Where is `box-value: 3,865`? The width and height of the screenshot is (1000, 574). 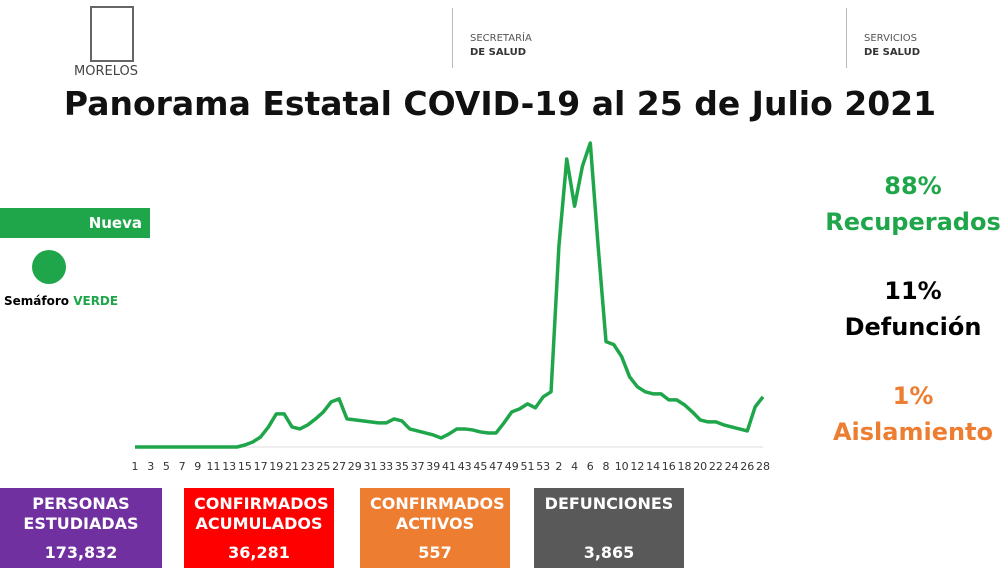
box-value: 3,865 is located at coordinates (609, 552).